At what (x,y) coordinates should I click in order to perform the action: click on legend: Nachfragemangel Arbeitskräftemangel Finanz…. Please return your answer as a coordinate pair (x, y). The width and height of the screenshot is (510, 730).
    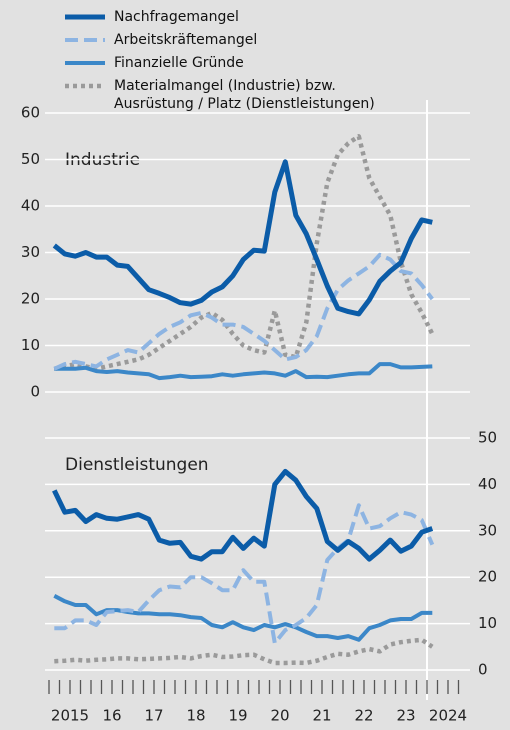
    Looking at the image, I should click on (254, 63).